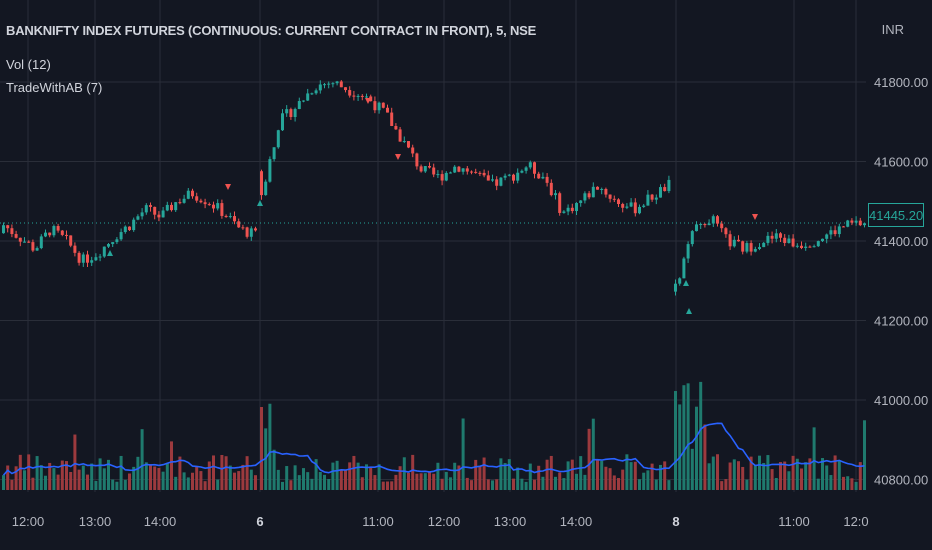 This screenshot has width=932, height=550. Describe the element at coordinates (260, 203) in the screenshot. I see `buy-signal-marker` at that location.